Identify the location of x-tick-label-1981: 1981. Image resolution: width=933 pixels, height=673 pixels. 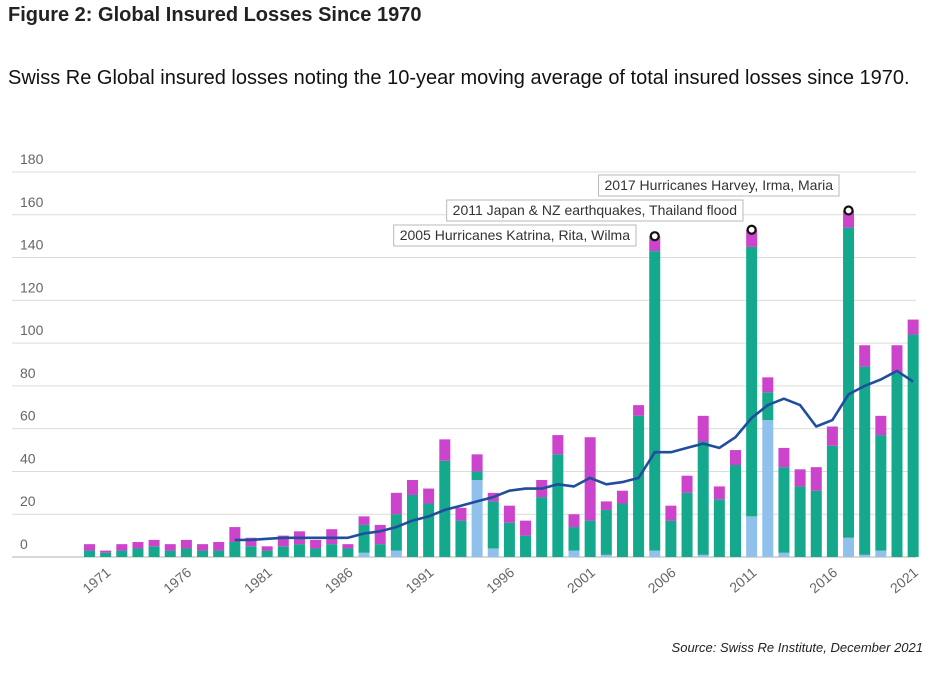
(258, 580).